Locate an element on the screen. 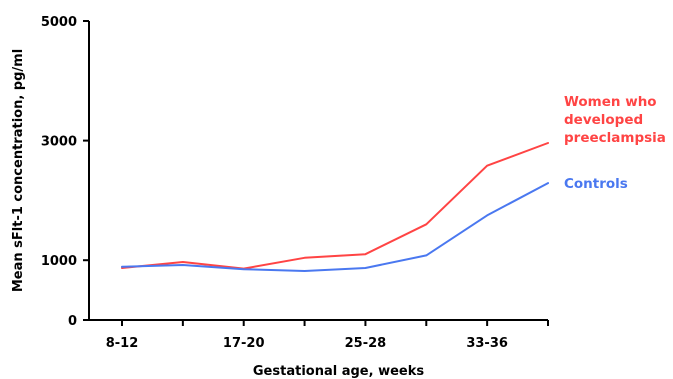 The image size is (673, 379). y-axis: 0 1000 3000 5000 is located at coordinates (65, 172).